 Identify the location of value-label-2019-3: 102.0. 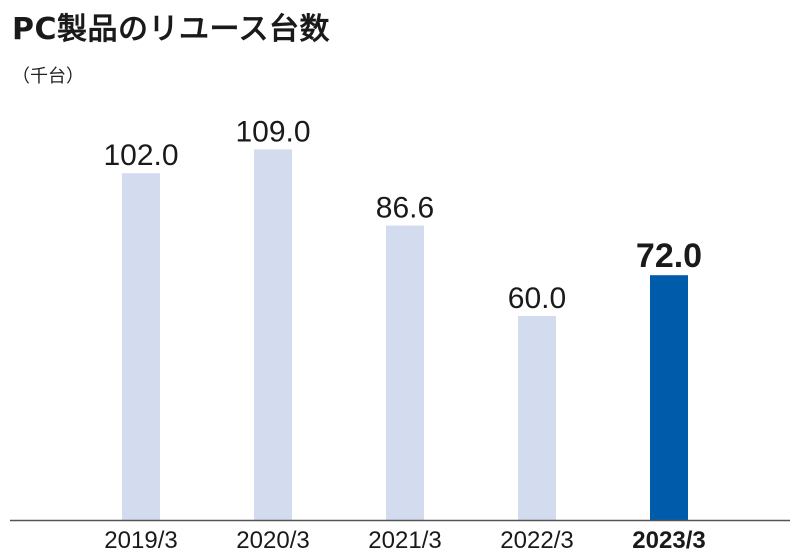
(140, 155).